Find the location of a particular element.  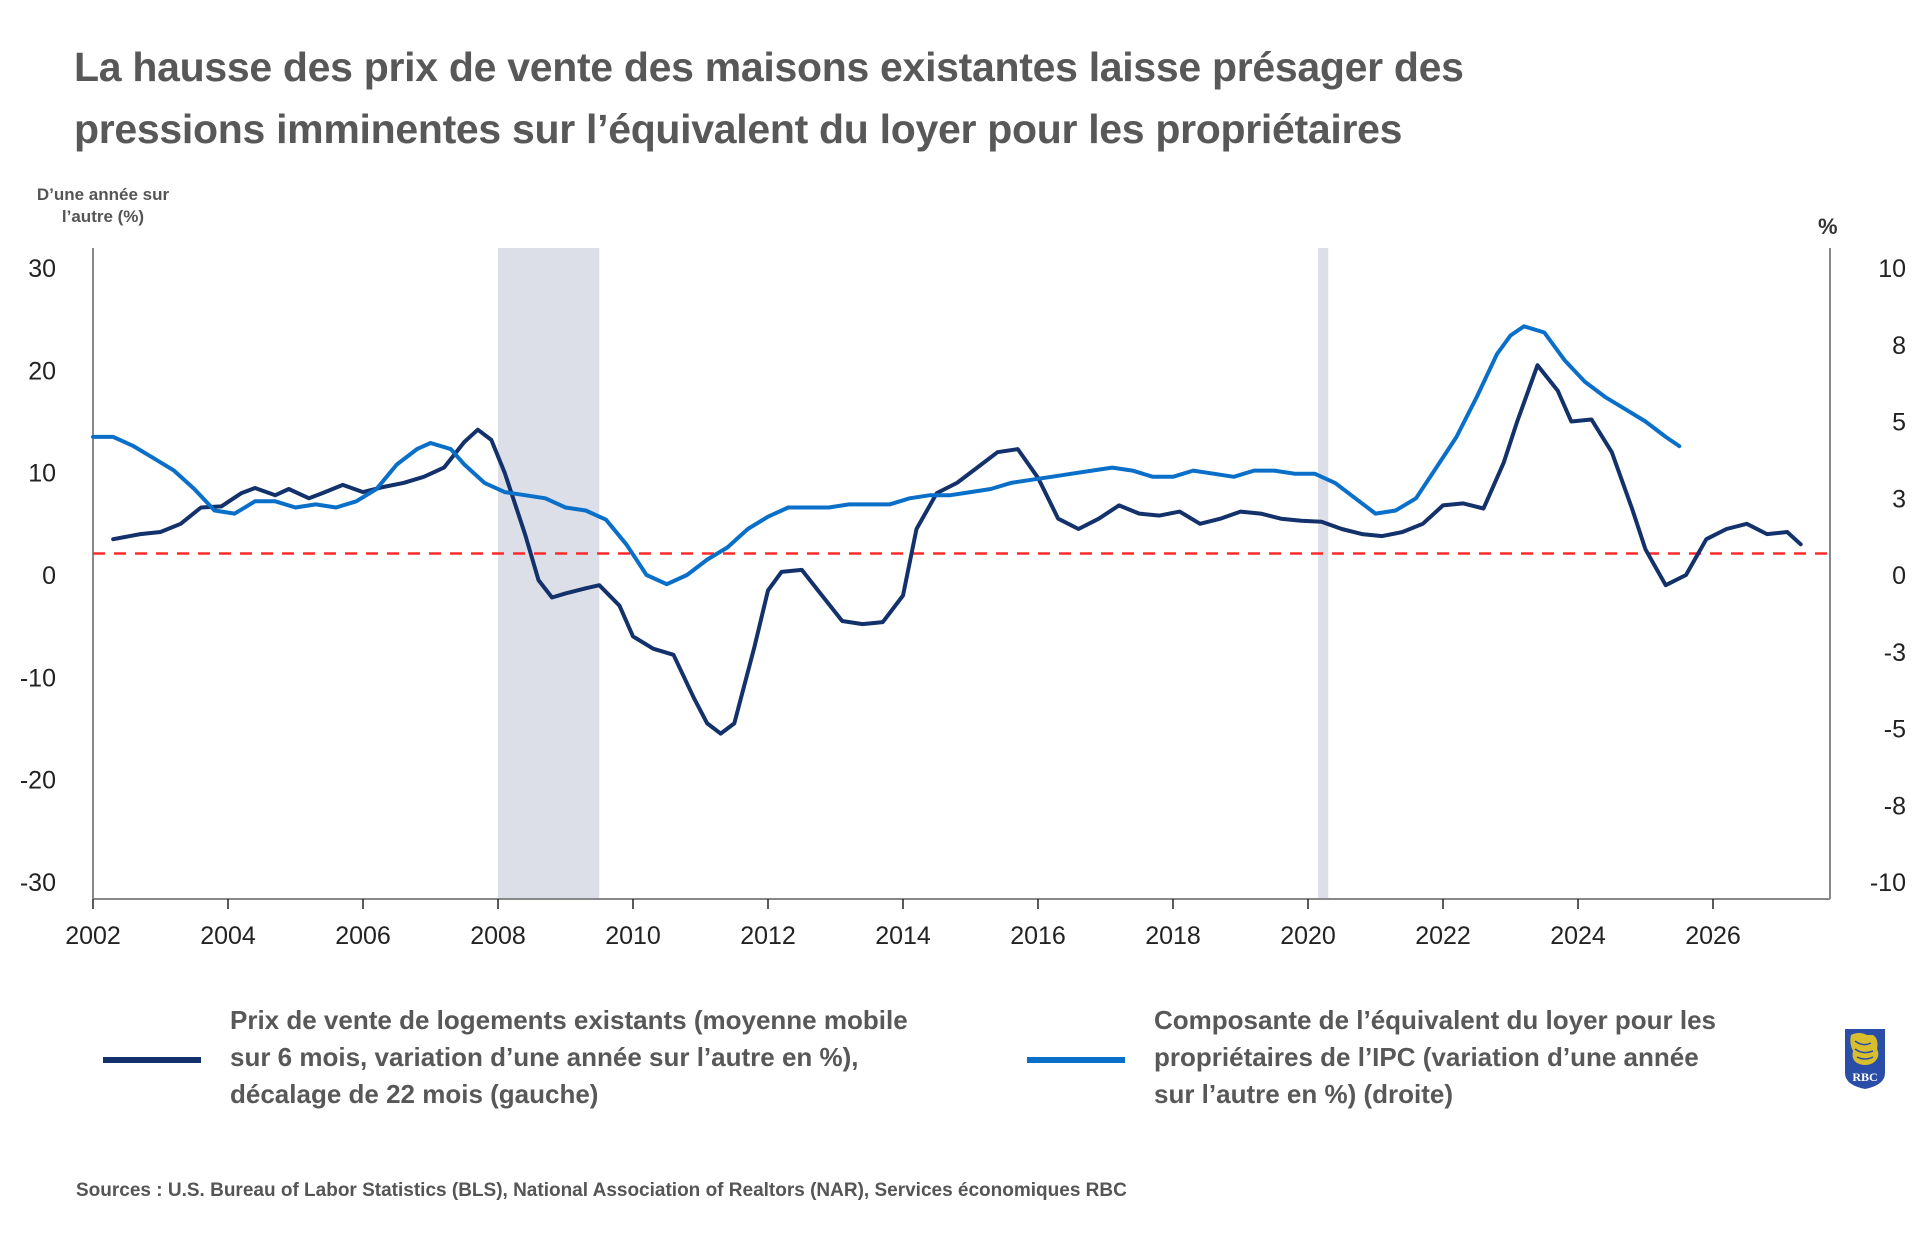

y-right-tick-label: -3 is located at coordinates (1895, 653).